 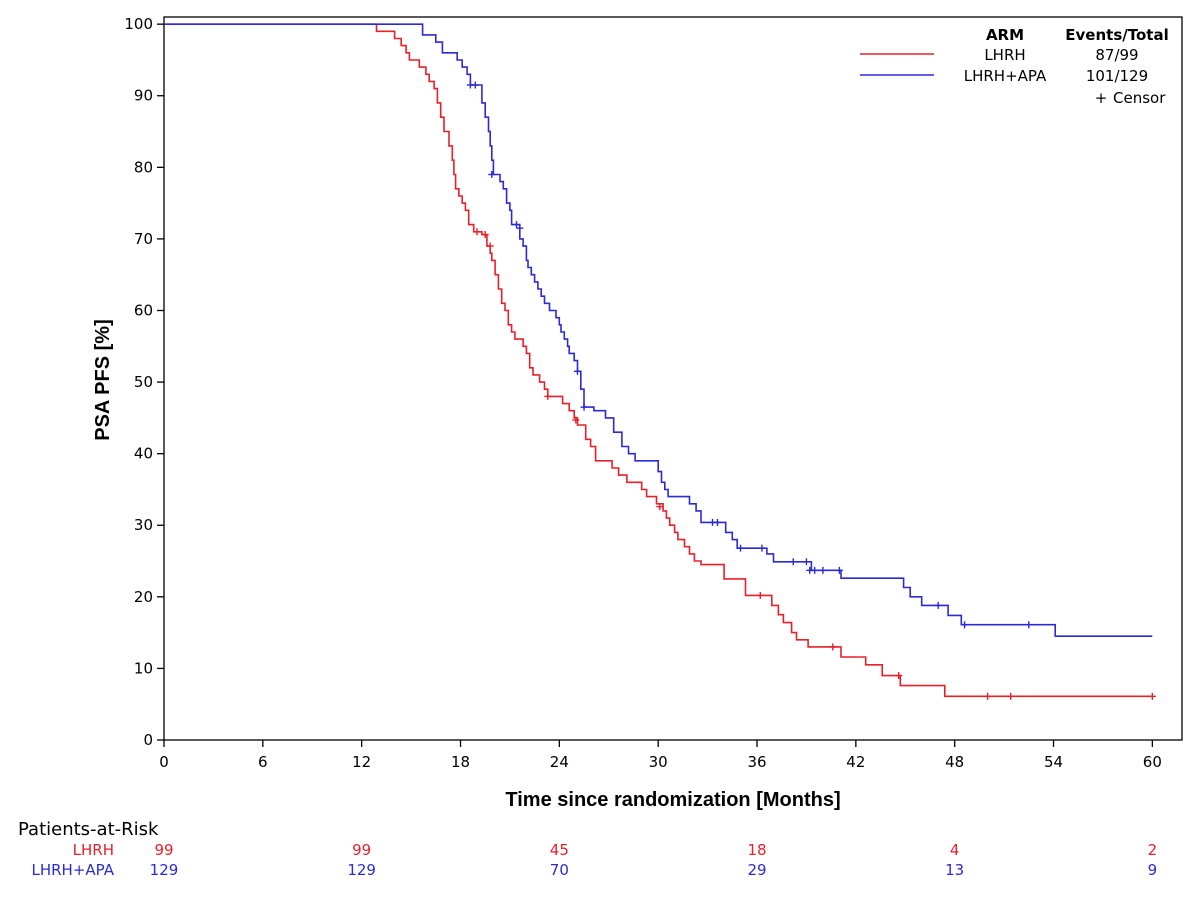 I want to click on x-tick-label: 48, so click(x=954, y=762).